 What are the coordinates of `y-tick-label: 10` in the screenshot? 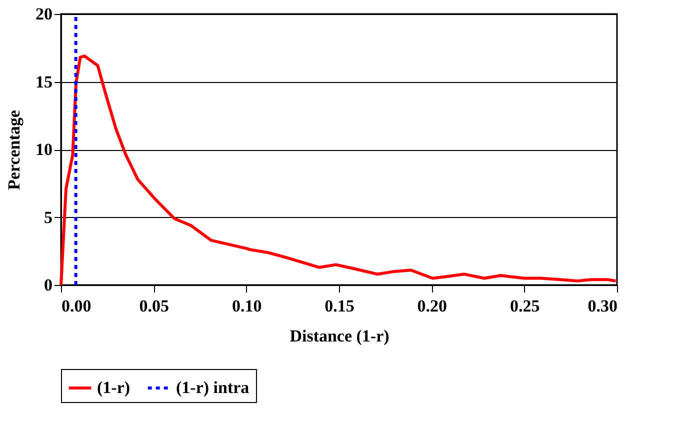 It's located at (44, 149).